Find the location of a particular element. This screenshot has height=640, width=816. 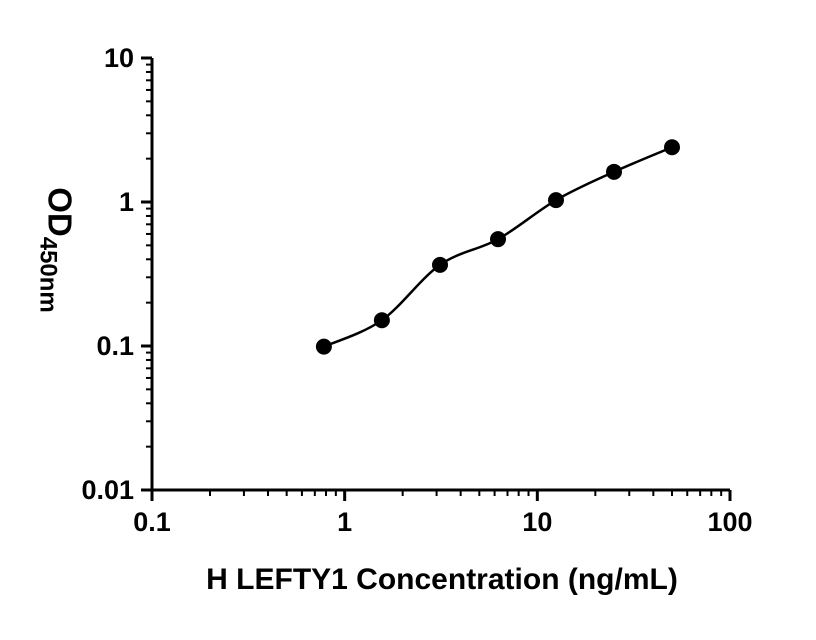

y-axis-title-subscript: 450nm is located at coordinates (48, 274).